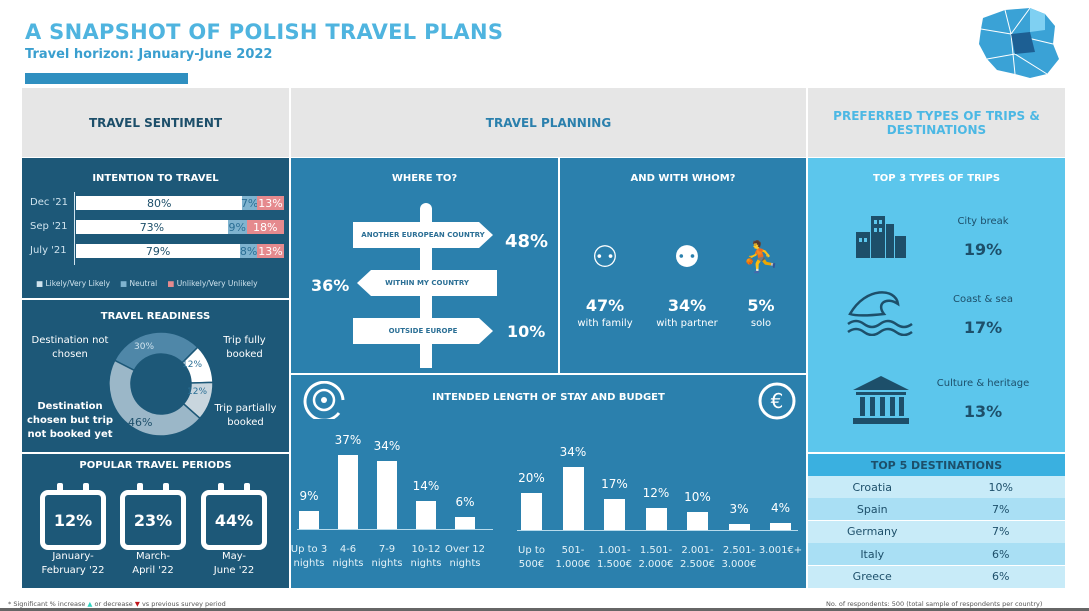 The width and height of the screenshot is (1089, 611). Describe the element at coordinates (73, 283) in the screenshot. I see `legend-likely: ■ Likely/Very Likely` at that location.